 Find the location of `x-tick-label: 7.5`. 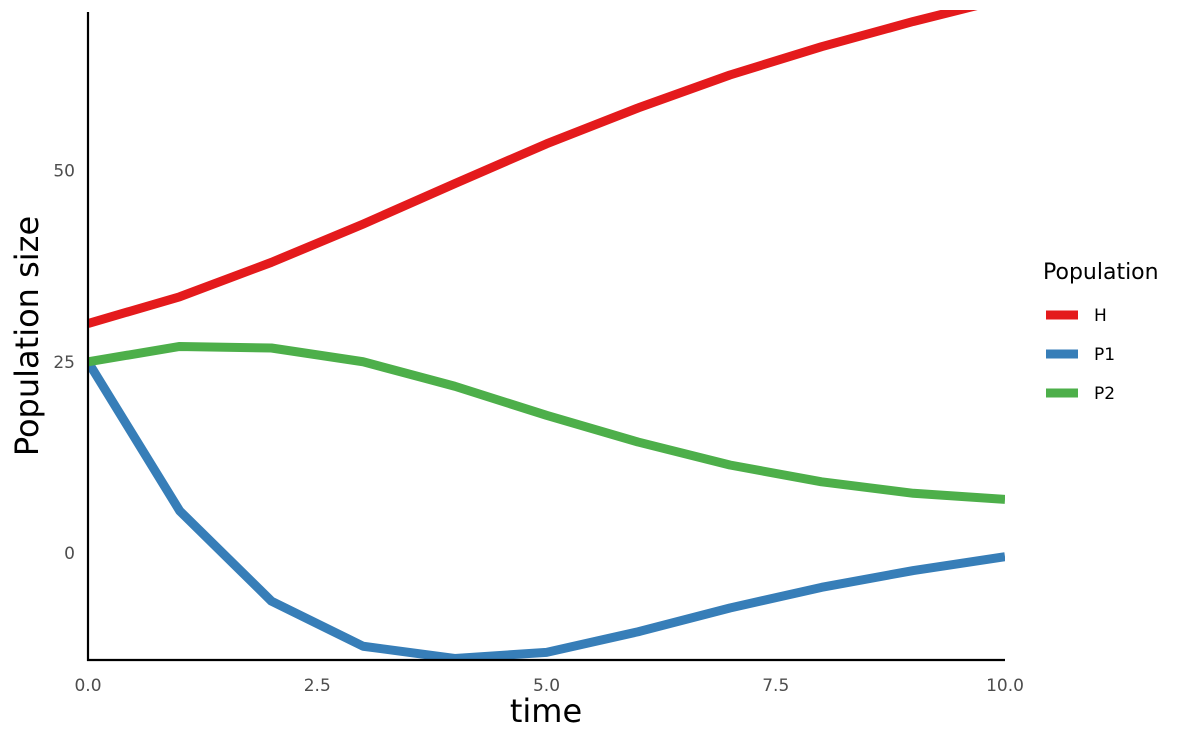

x-tick-label: 7.5 is located at coordinates (775, 686).